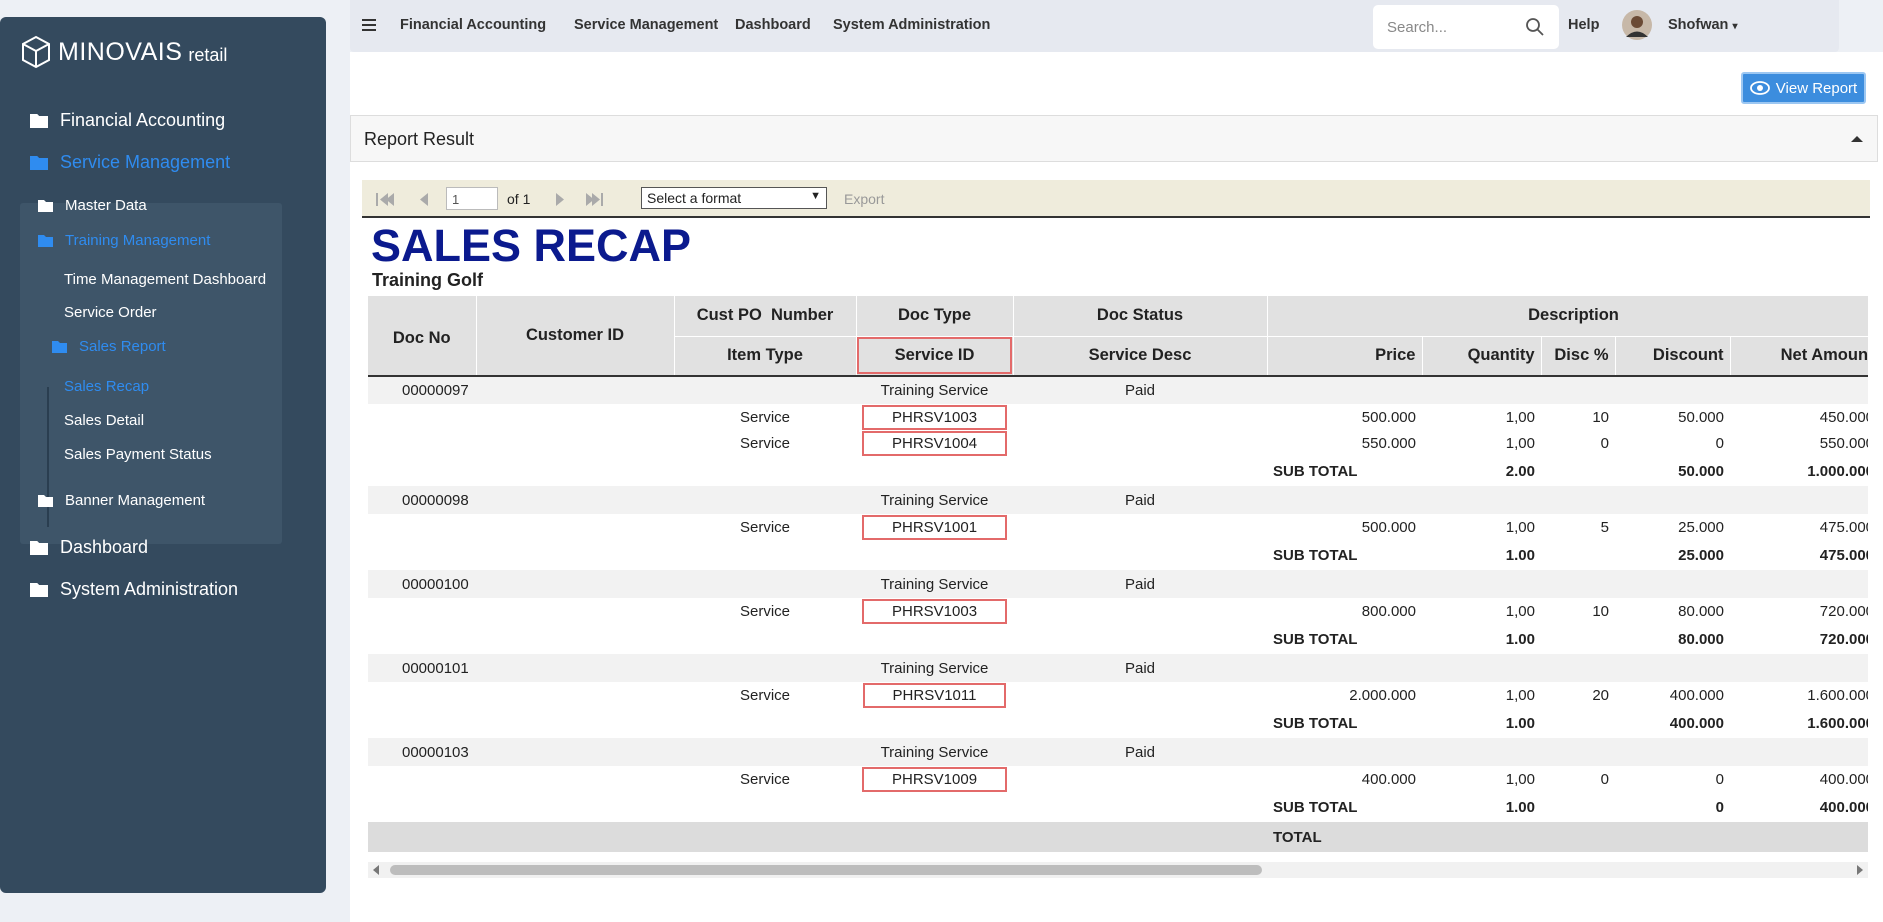  What do you see at coordinates (935, 779) in the screenshot?
I see `cell-text: PHRSV1009` at bounding box center [935, 779].